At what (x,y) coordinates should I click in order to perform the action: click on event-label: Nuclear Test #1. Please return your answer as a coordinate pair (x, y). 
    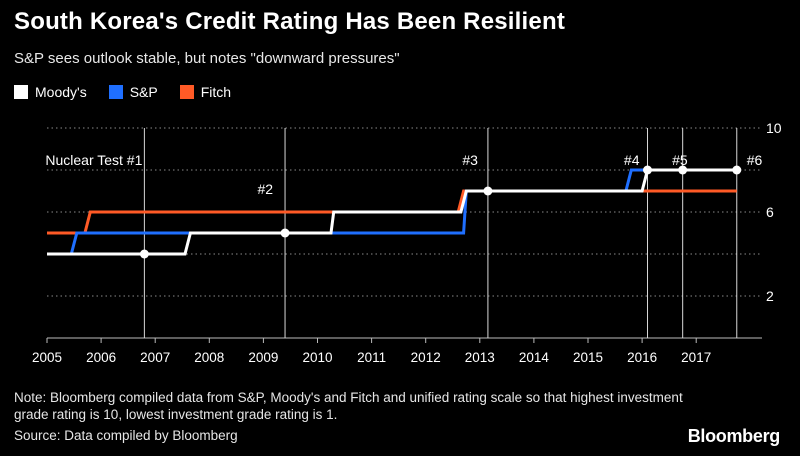
    Looking at the image, I should click on (93, 160).